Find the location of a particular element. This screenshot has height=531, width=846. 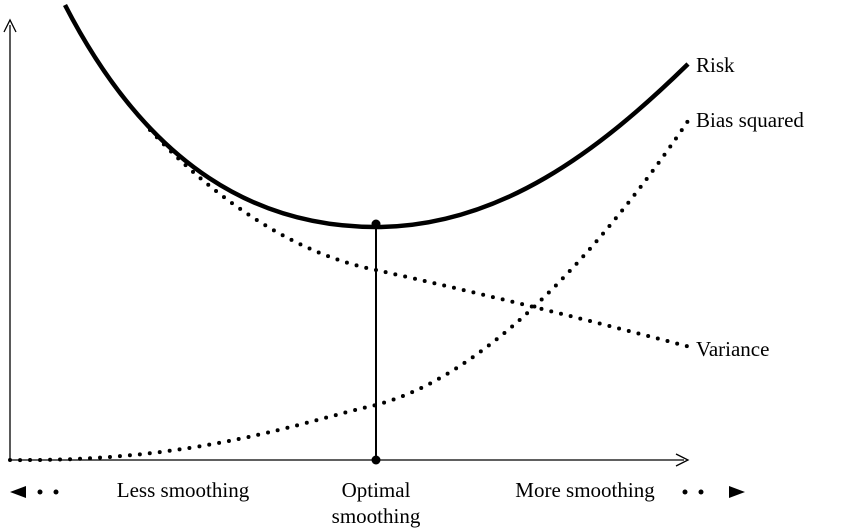

left-arrow is located at coordinates (18, 492).